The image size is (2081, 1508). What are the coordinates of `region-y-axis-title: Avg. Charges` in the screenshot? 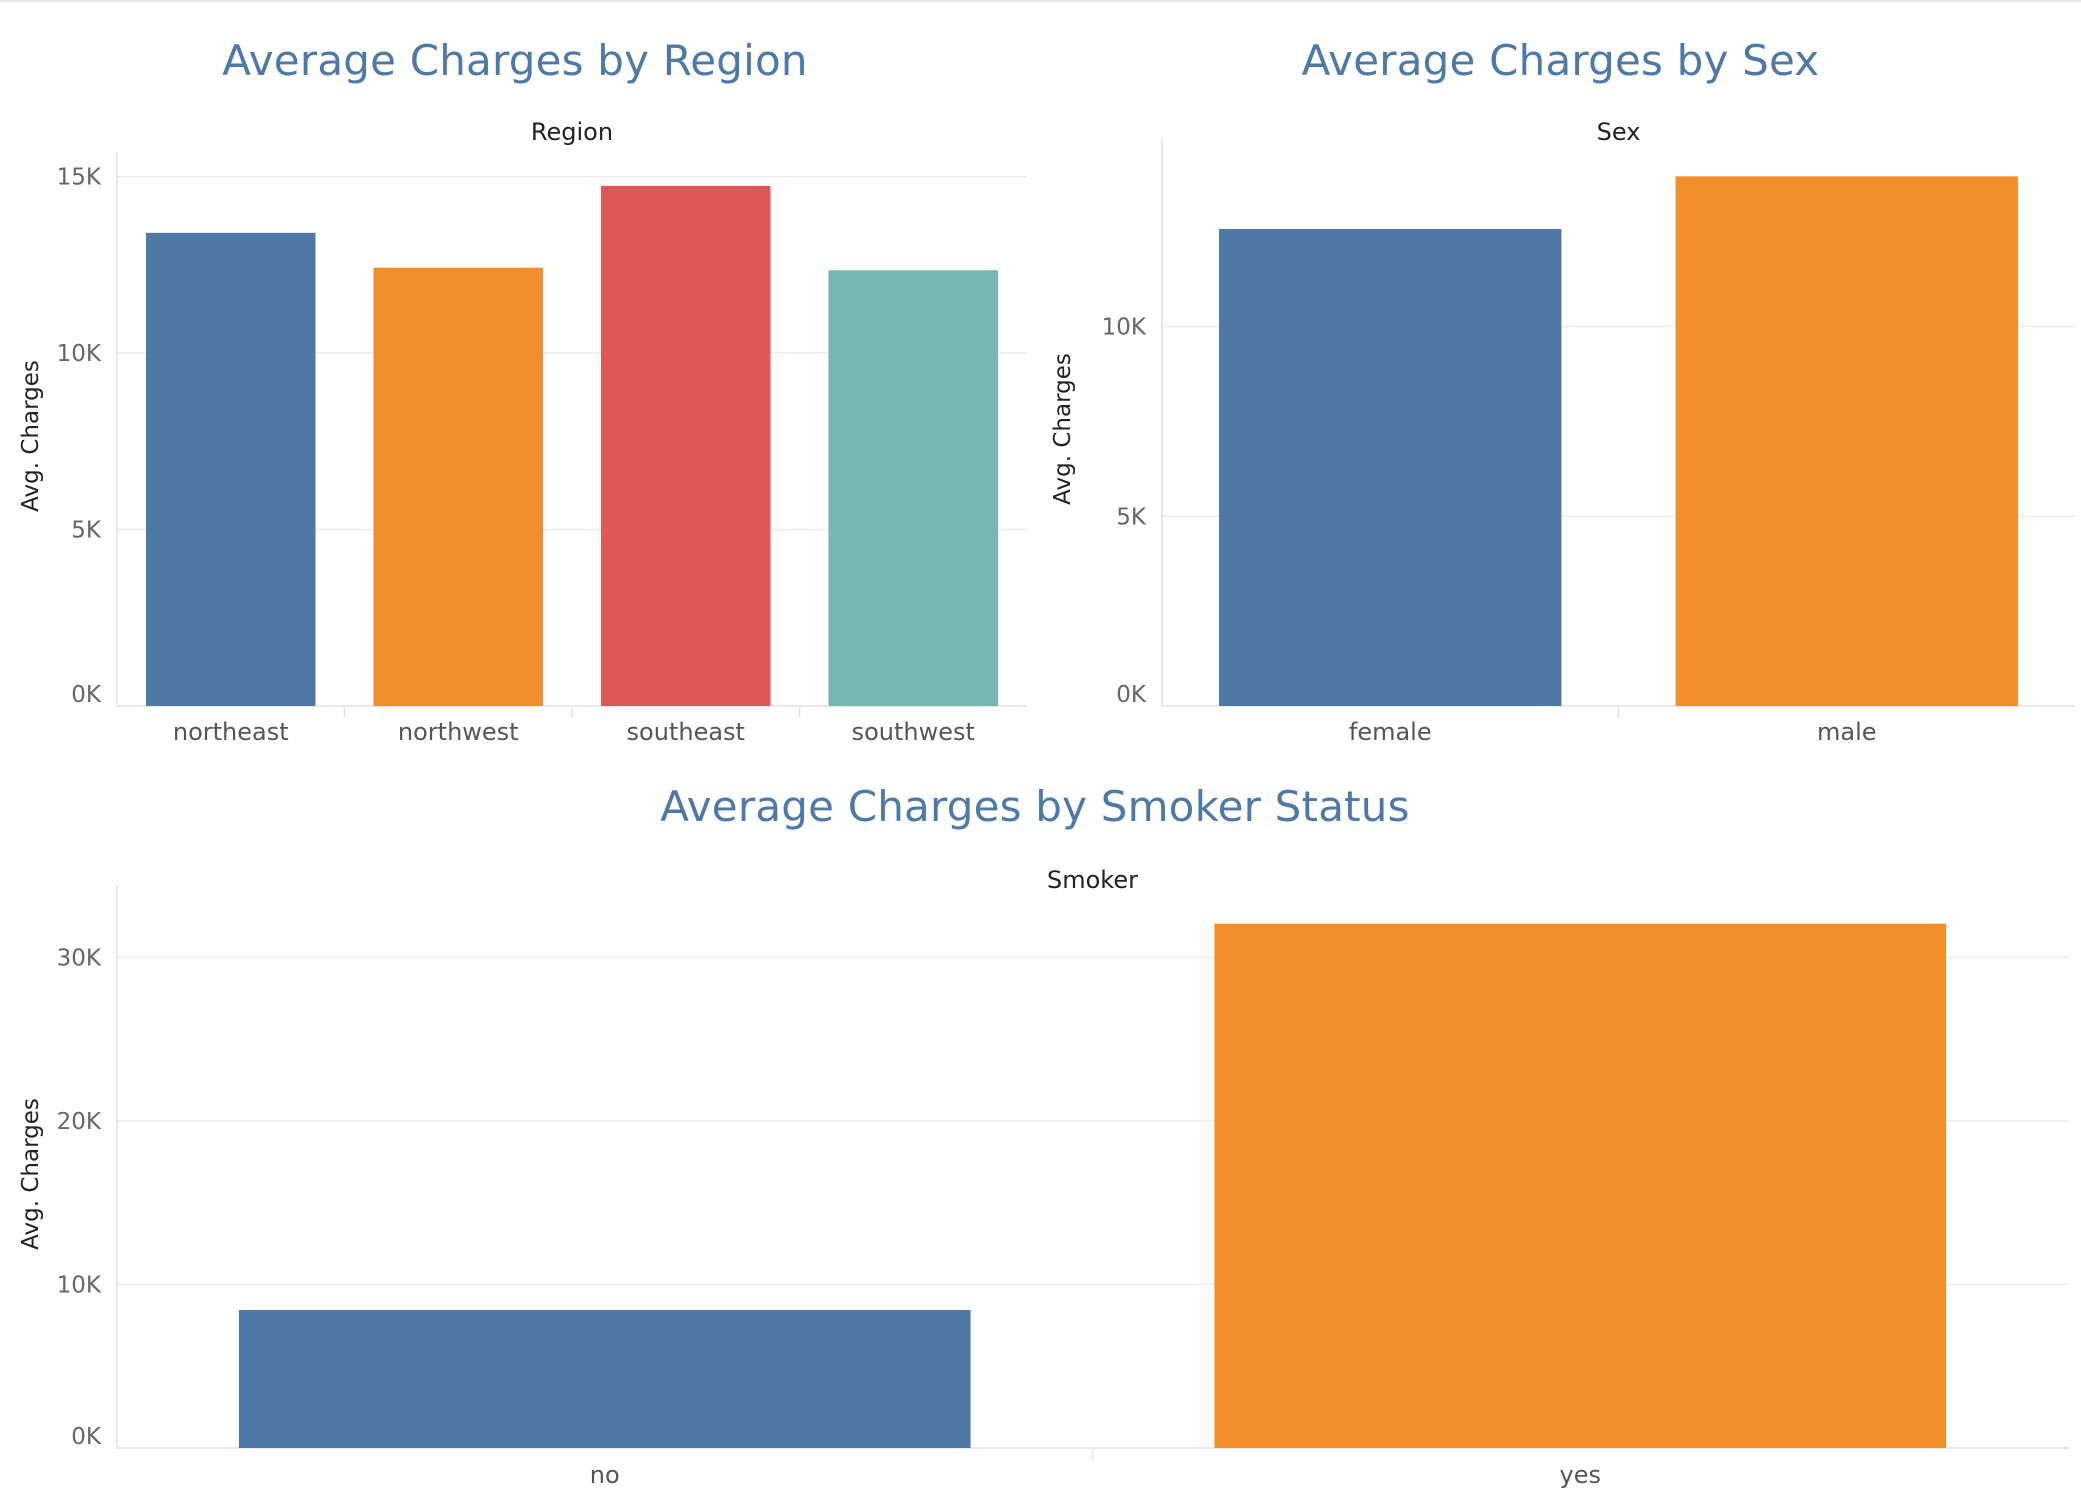 It's located at (31, 436).